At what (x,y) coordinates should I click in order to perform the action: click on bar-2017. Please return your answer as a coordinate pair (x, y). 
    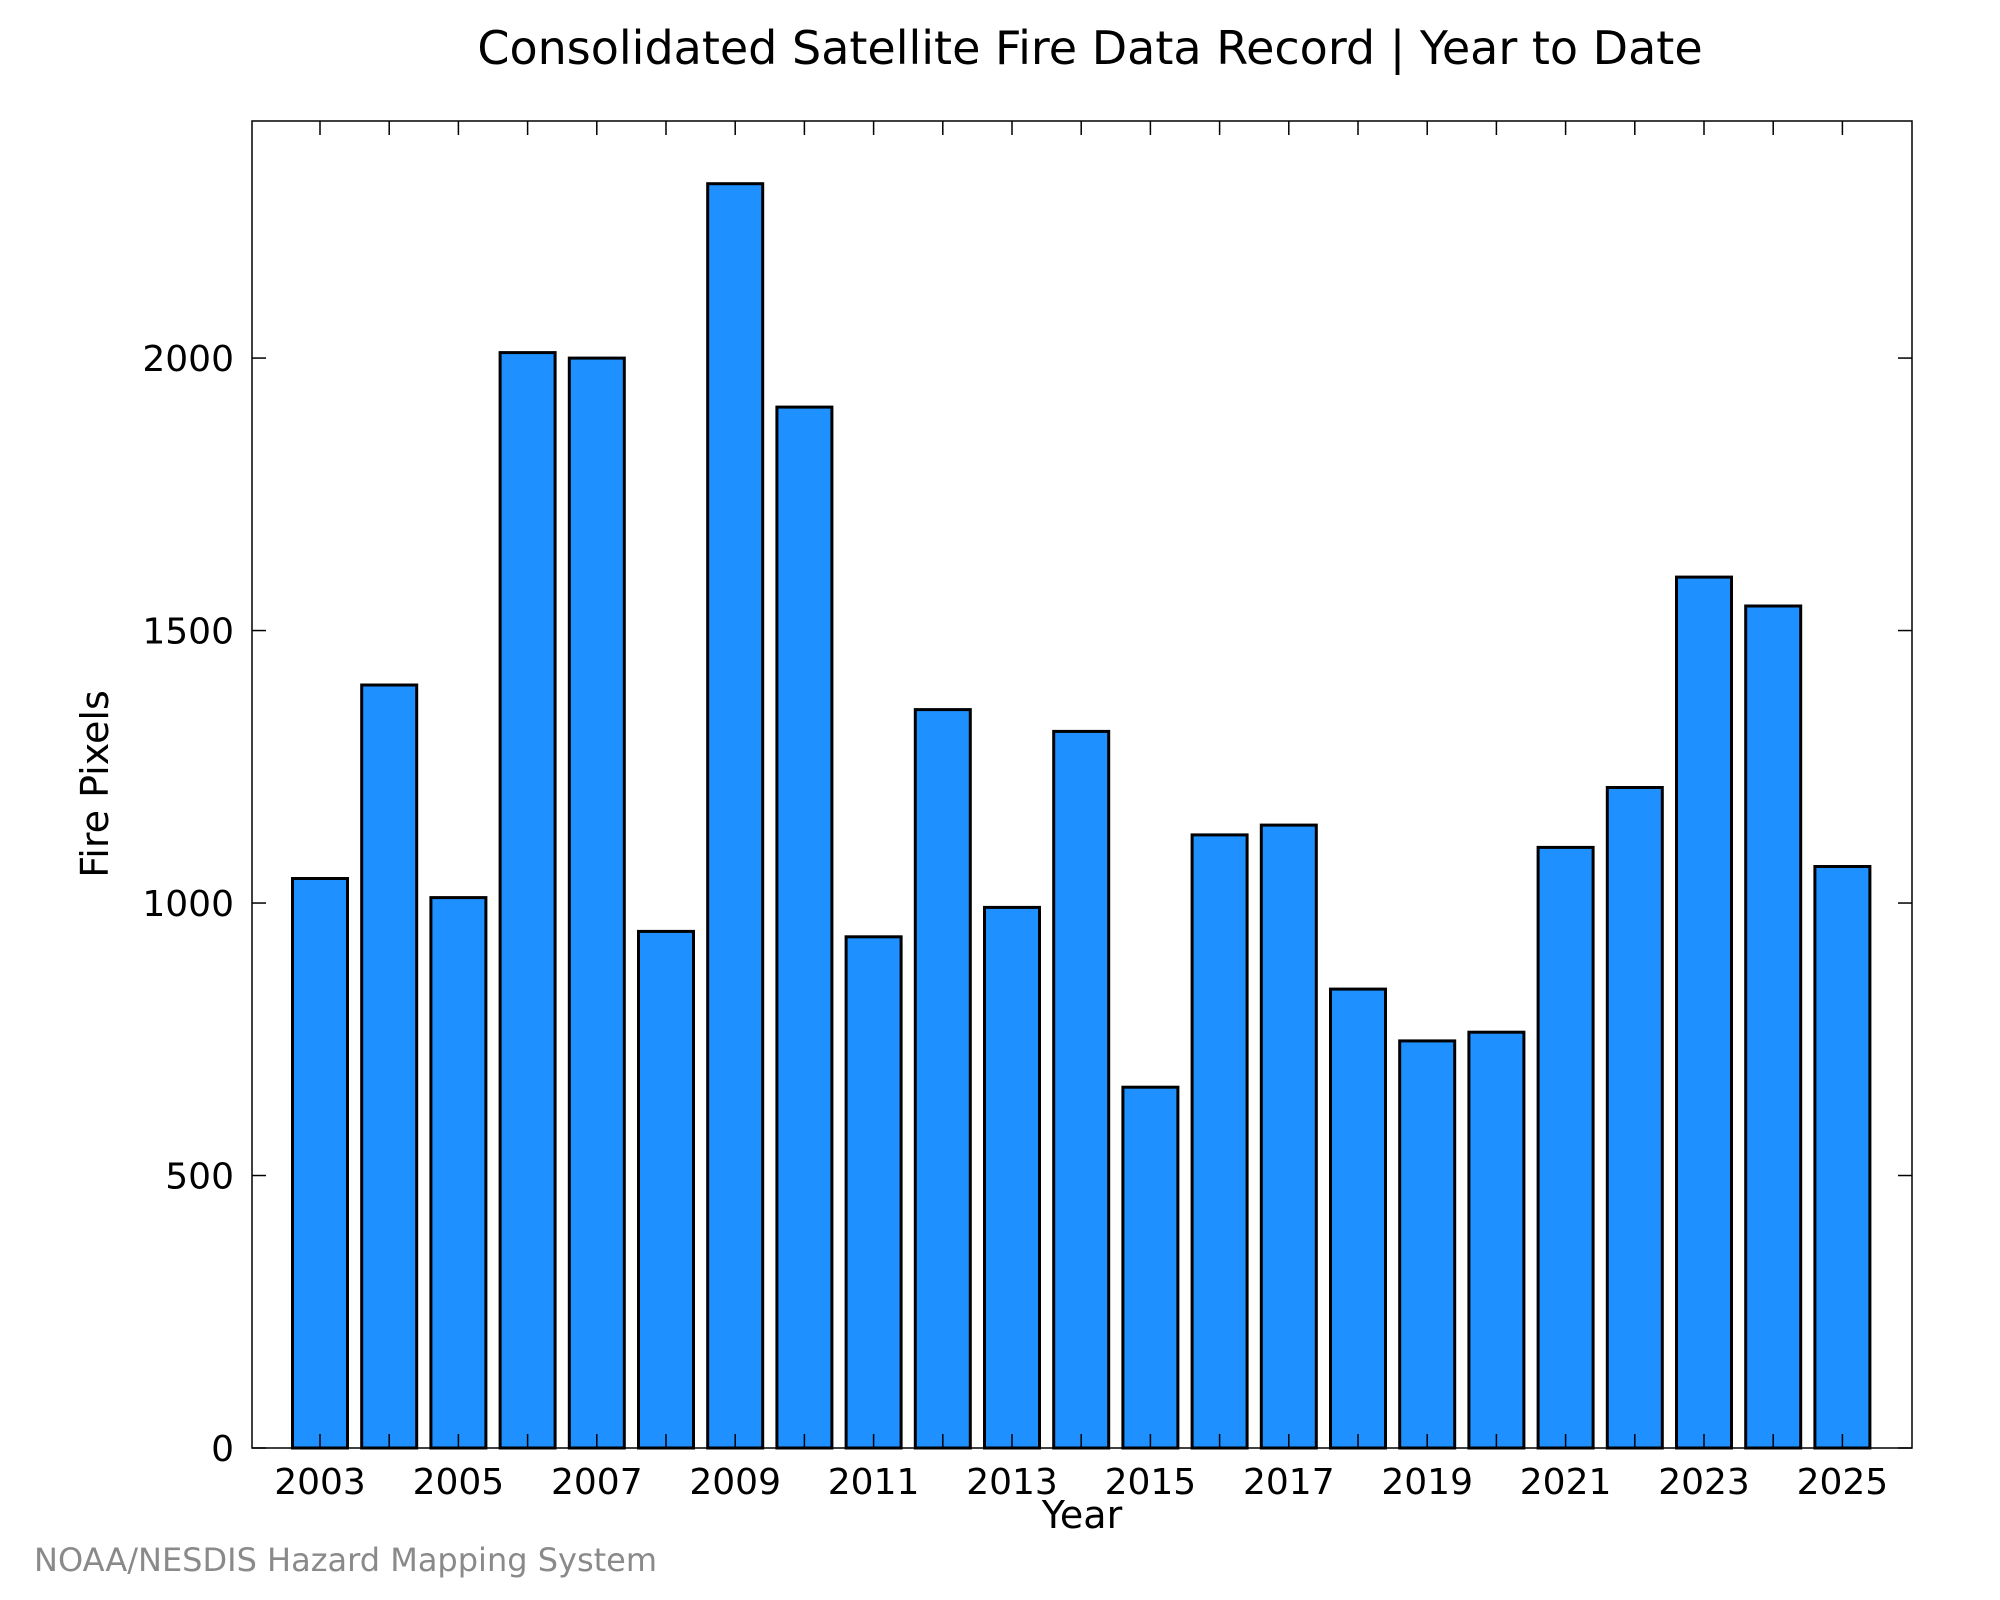
    Looking at the image, I should click on (1288, 1136).